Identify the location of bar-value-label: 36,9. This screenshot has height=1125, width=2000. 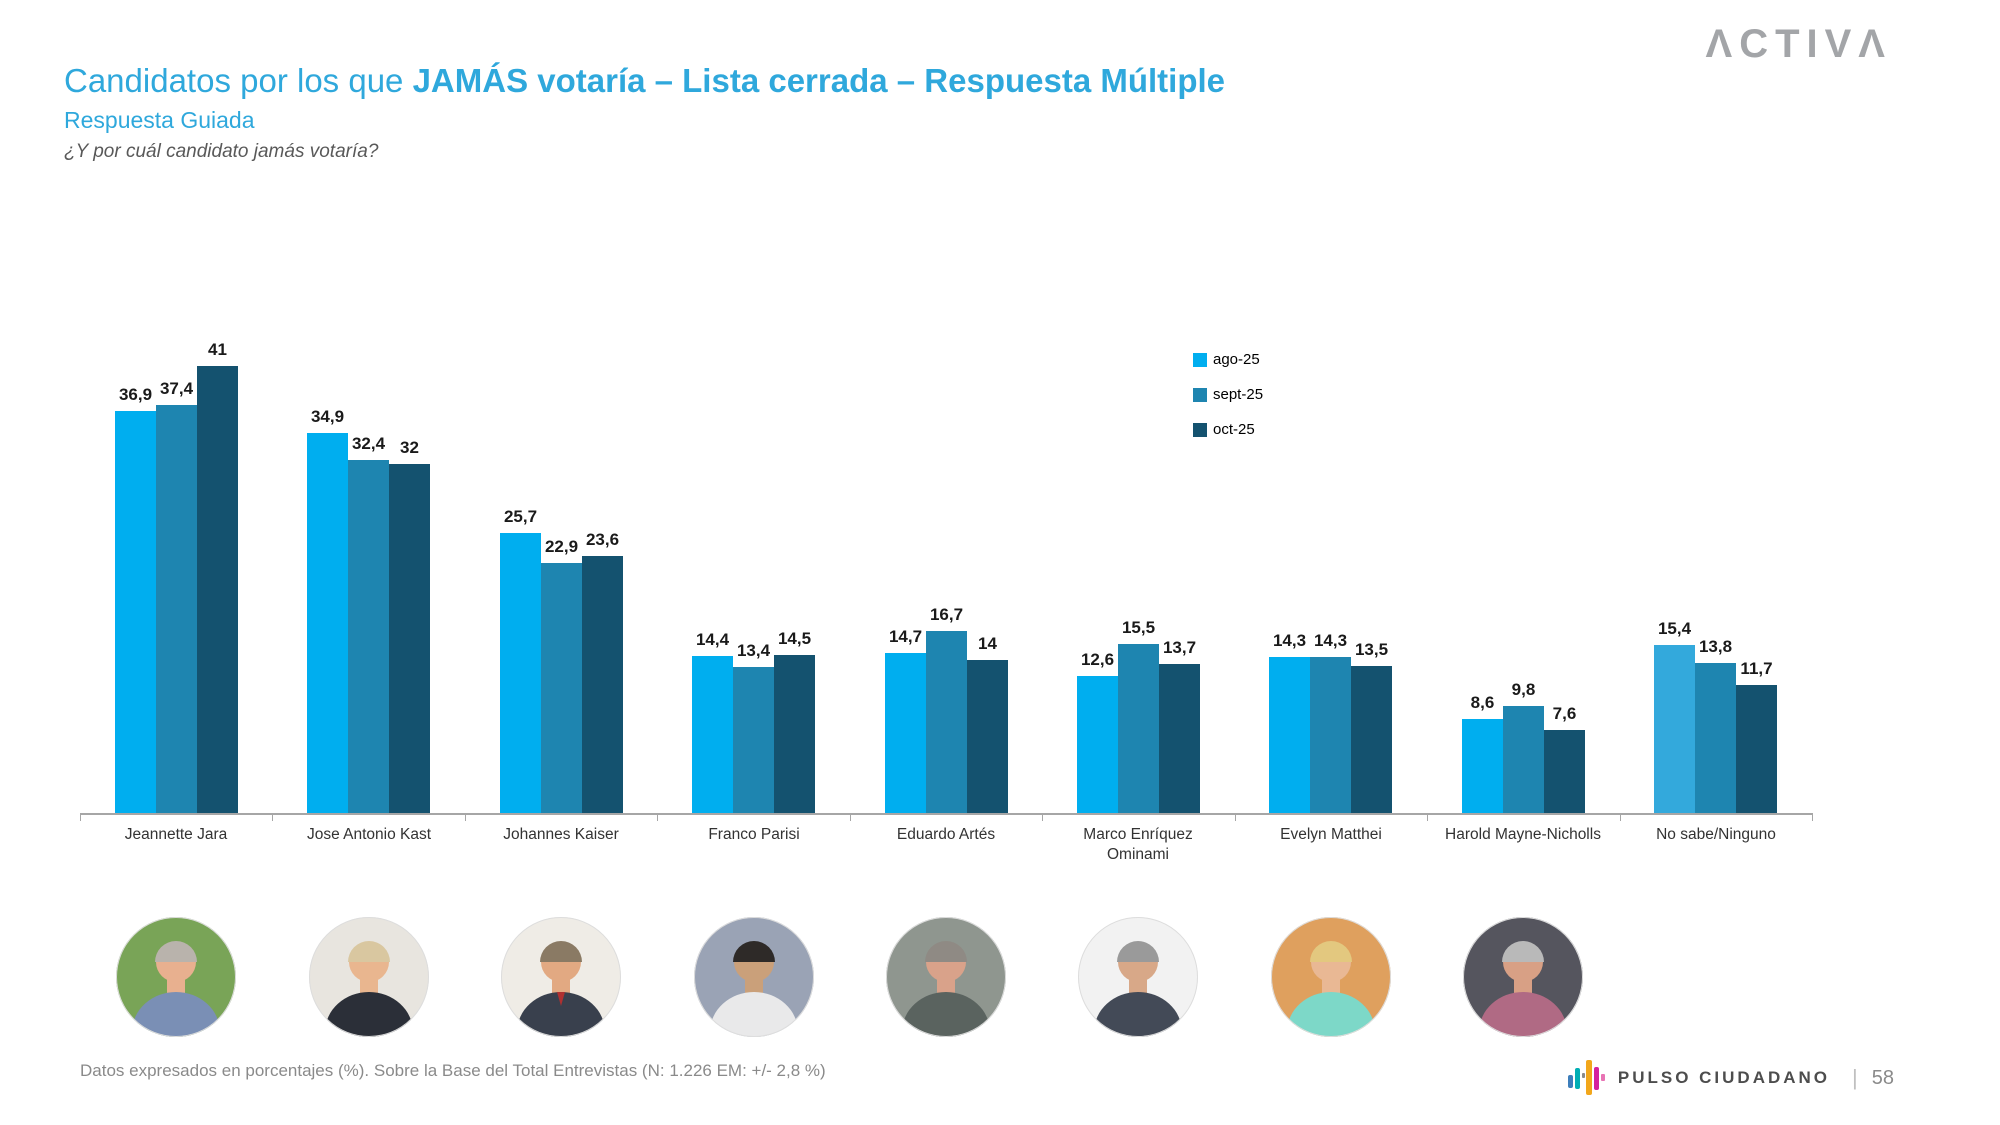
(135, 394).